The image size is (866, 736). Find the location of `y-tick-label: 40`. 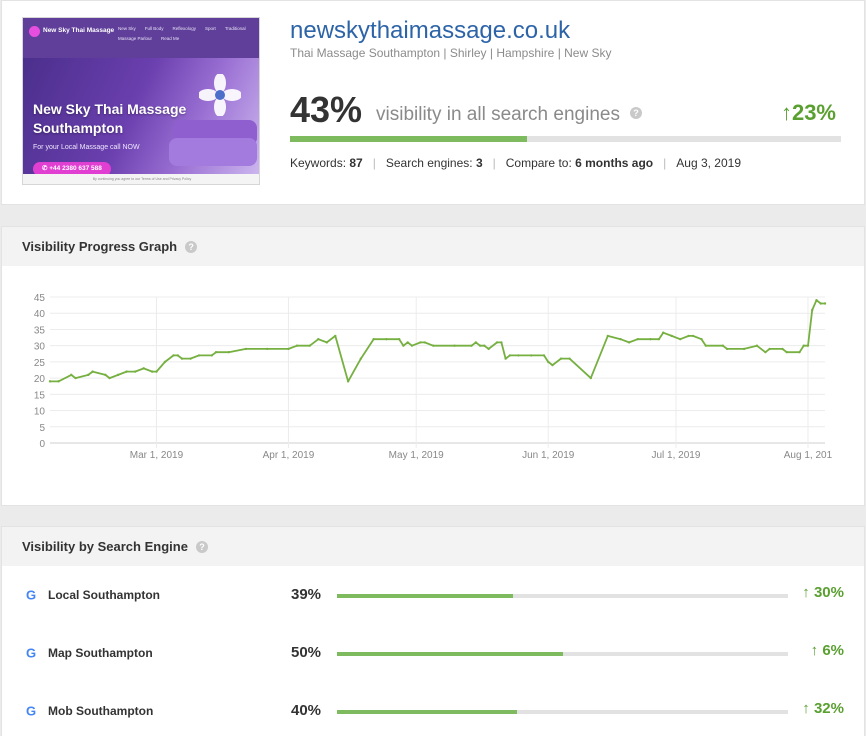

y-tick-label: 40 is located at coordinates (40, 314).